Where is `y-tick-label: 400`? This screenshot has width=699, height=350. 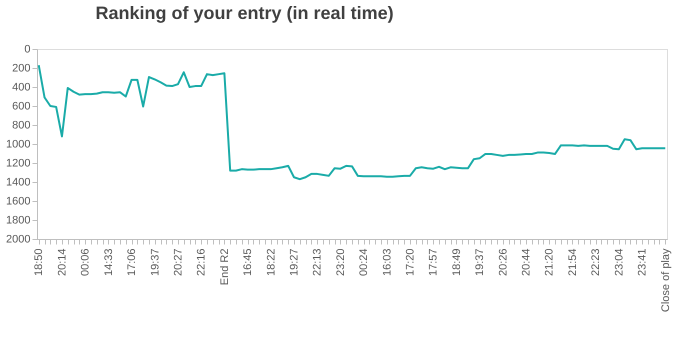
y-tick-label: 400 is located at coordinates (21, 88).